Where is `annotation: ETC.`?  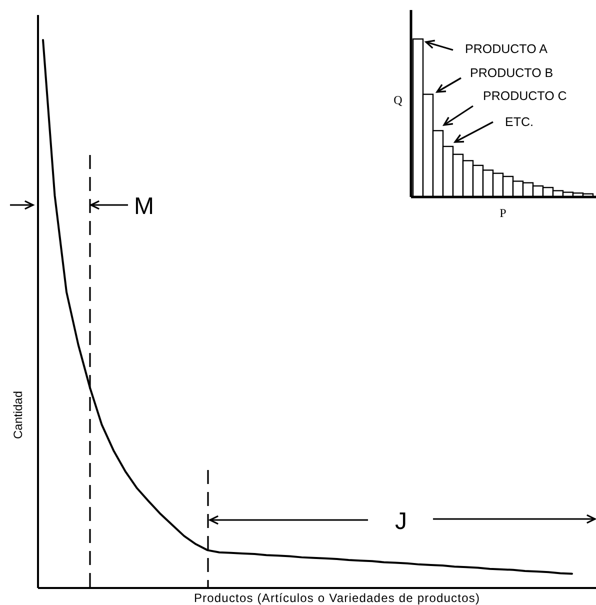
annotation: ETC. is located at coordinates (519, 122).